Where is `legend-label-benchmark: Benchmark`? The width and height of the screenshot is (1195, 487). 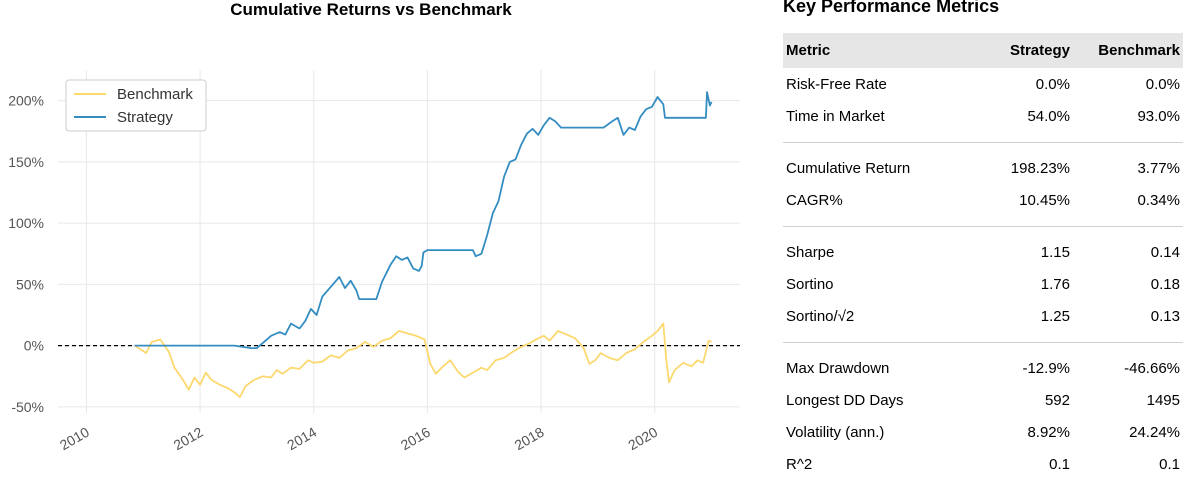
legend-label-benchmark: Benchmark is located at coordinates (155, 94).